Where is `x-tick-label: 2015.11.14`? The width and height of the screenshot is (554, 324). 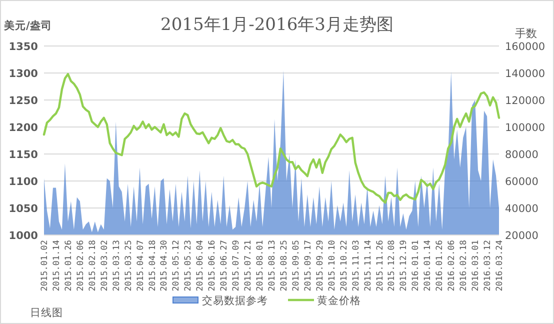 x-tick-label: 2015.11.14 is located at coordinates (368, 266).